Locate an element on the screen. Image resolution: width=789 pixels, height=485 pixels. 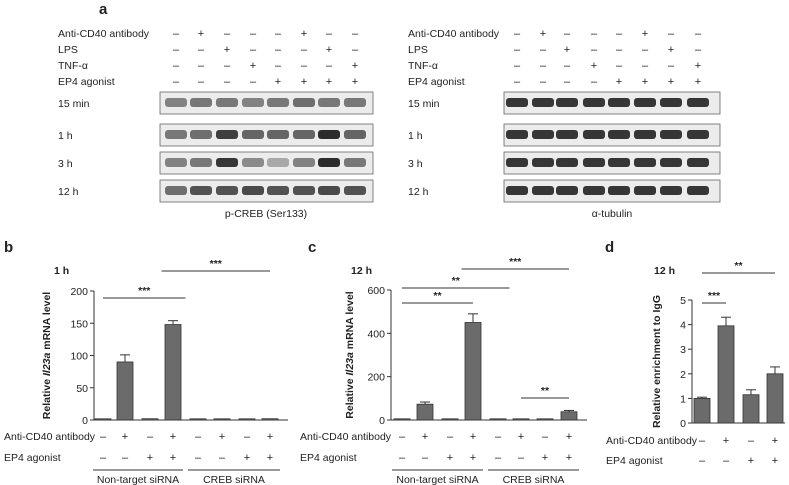
significance-label: *** is located at coordinates (714, 296).